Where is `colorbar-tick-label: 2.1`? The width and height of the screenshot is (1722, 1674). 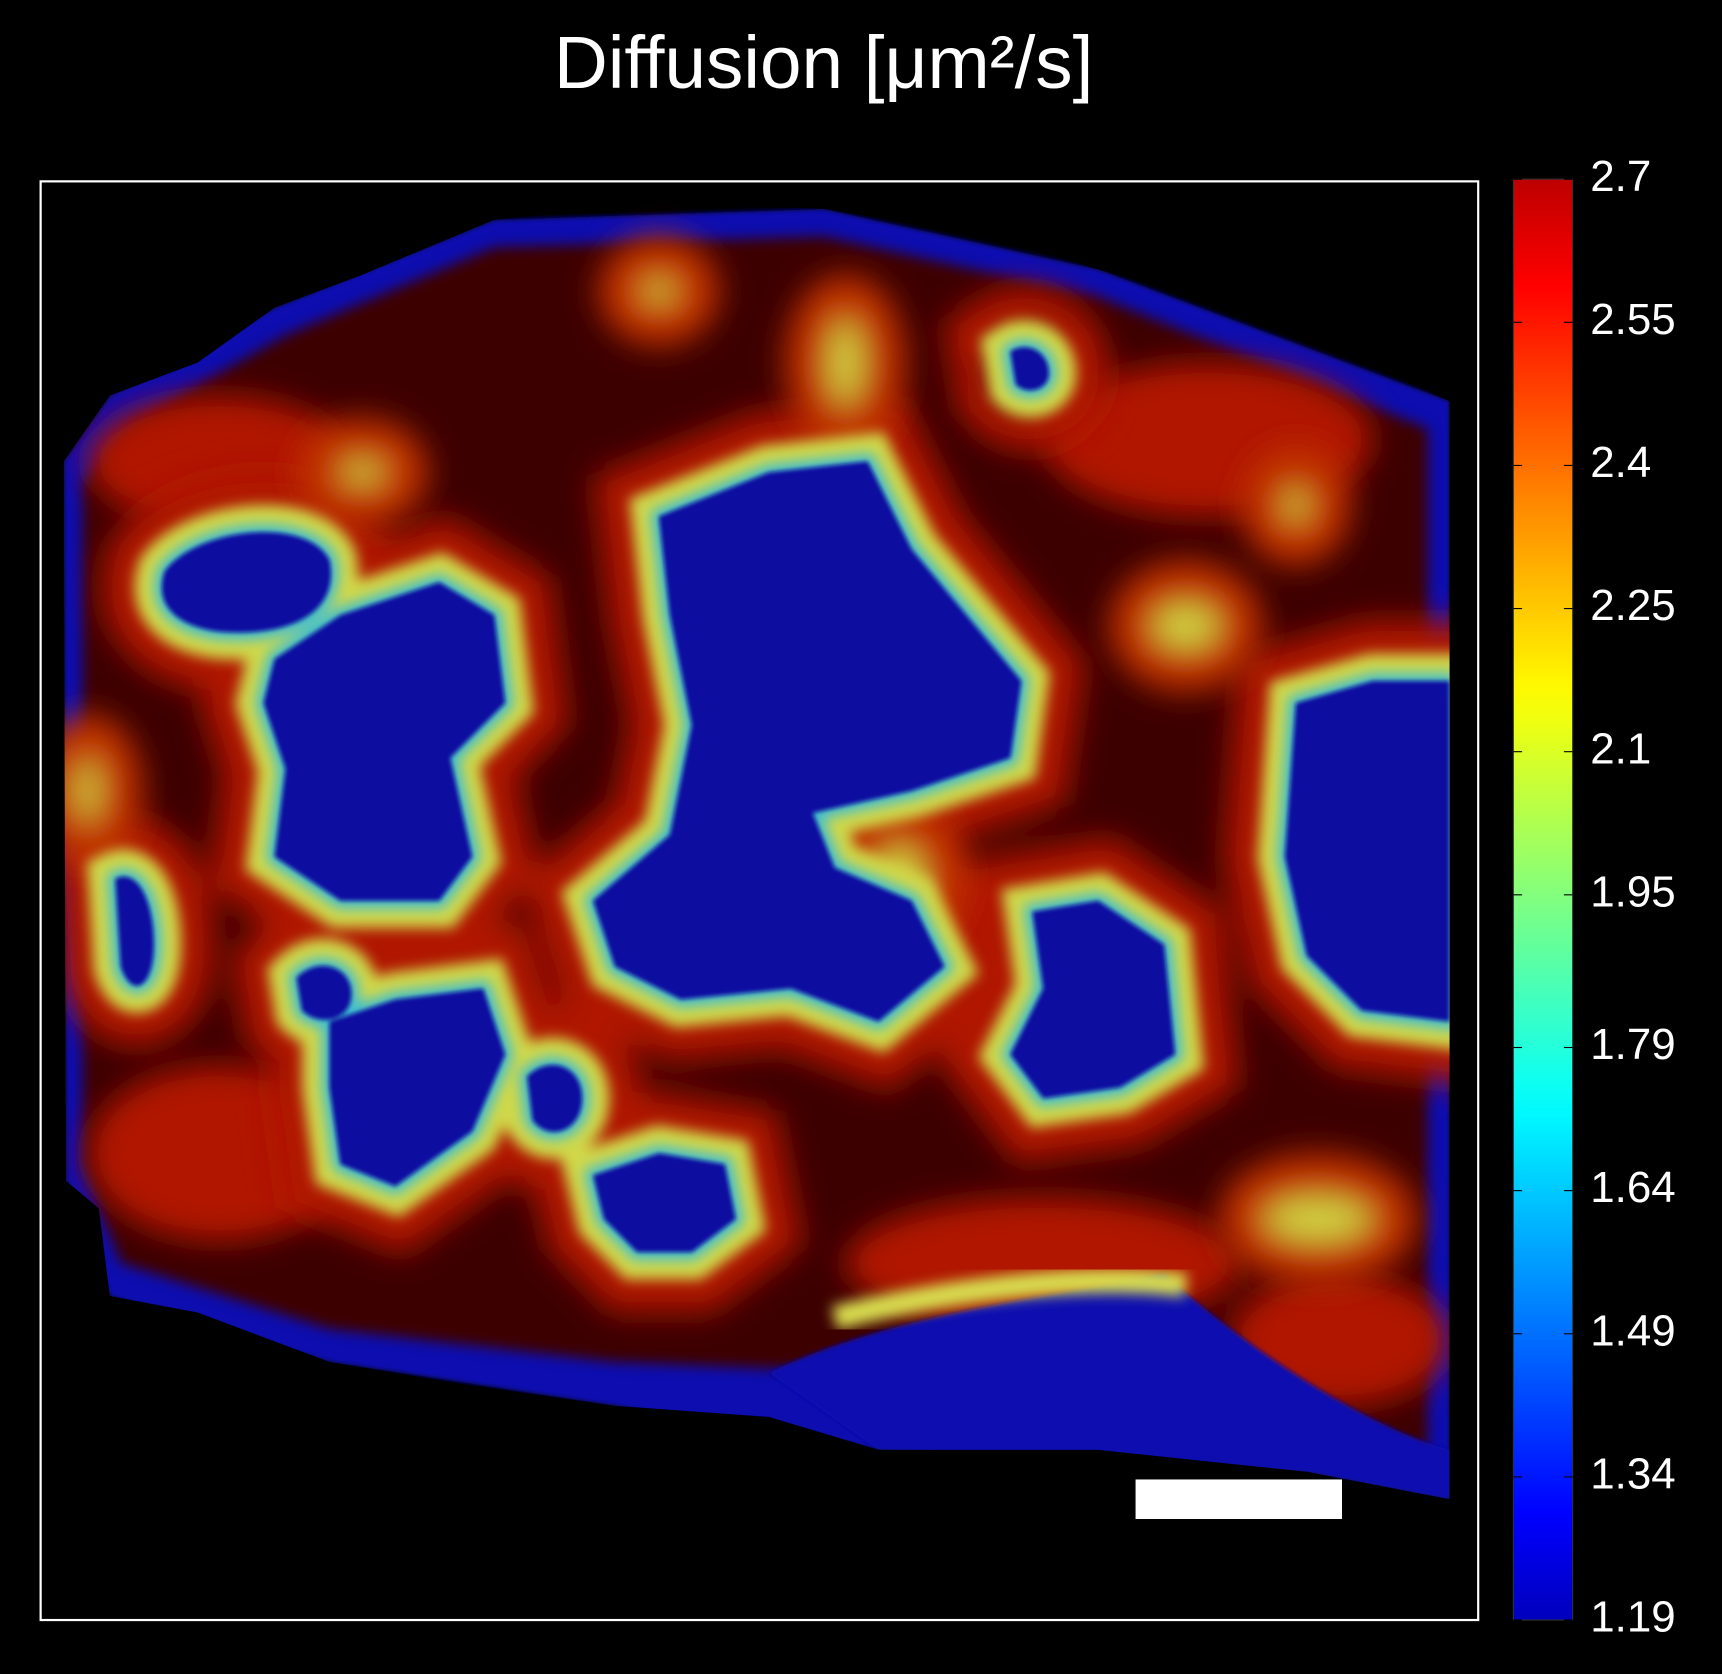
colorbar-tick-label: 2.1 is located at coordinates (1620, 748).